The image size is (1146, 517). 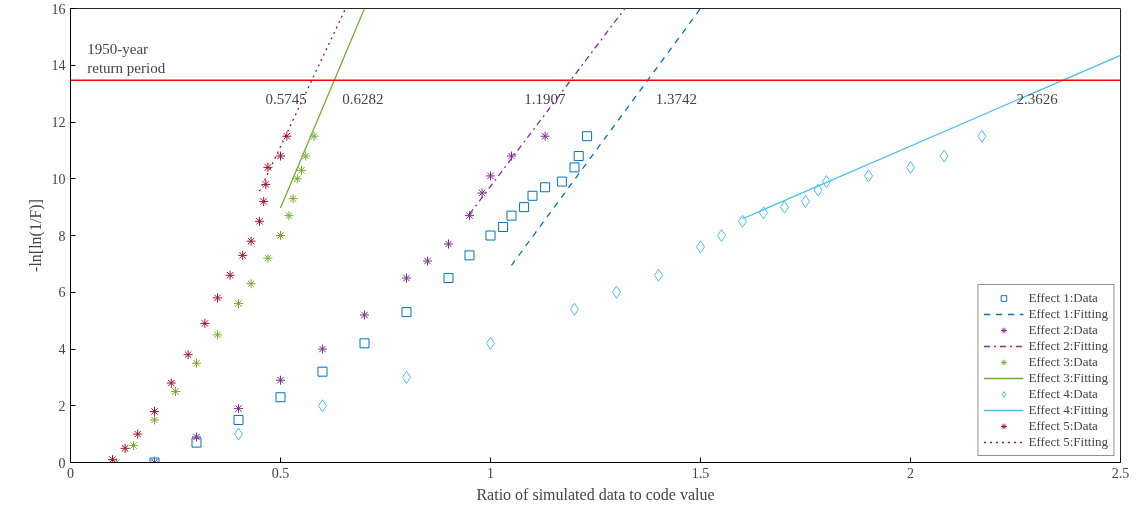 I want to click on legend-label: Effect 2:Fitting, so click(x=1068, y=346).